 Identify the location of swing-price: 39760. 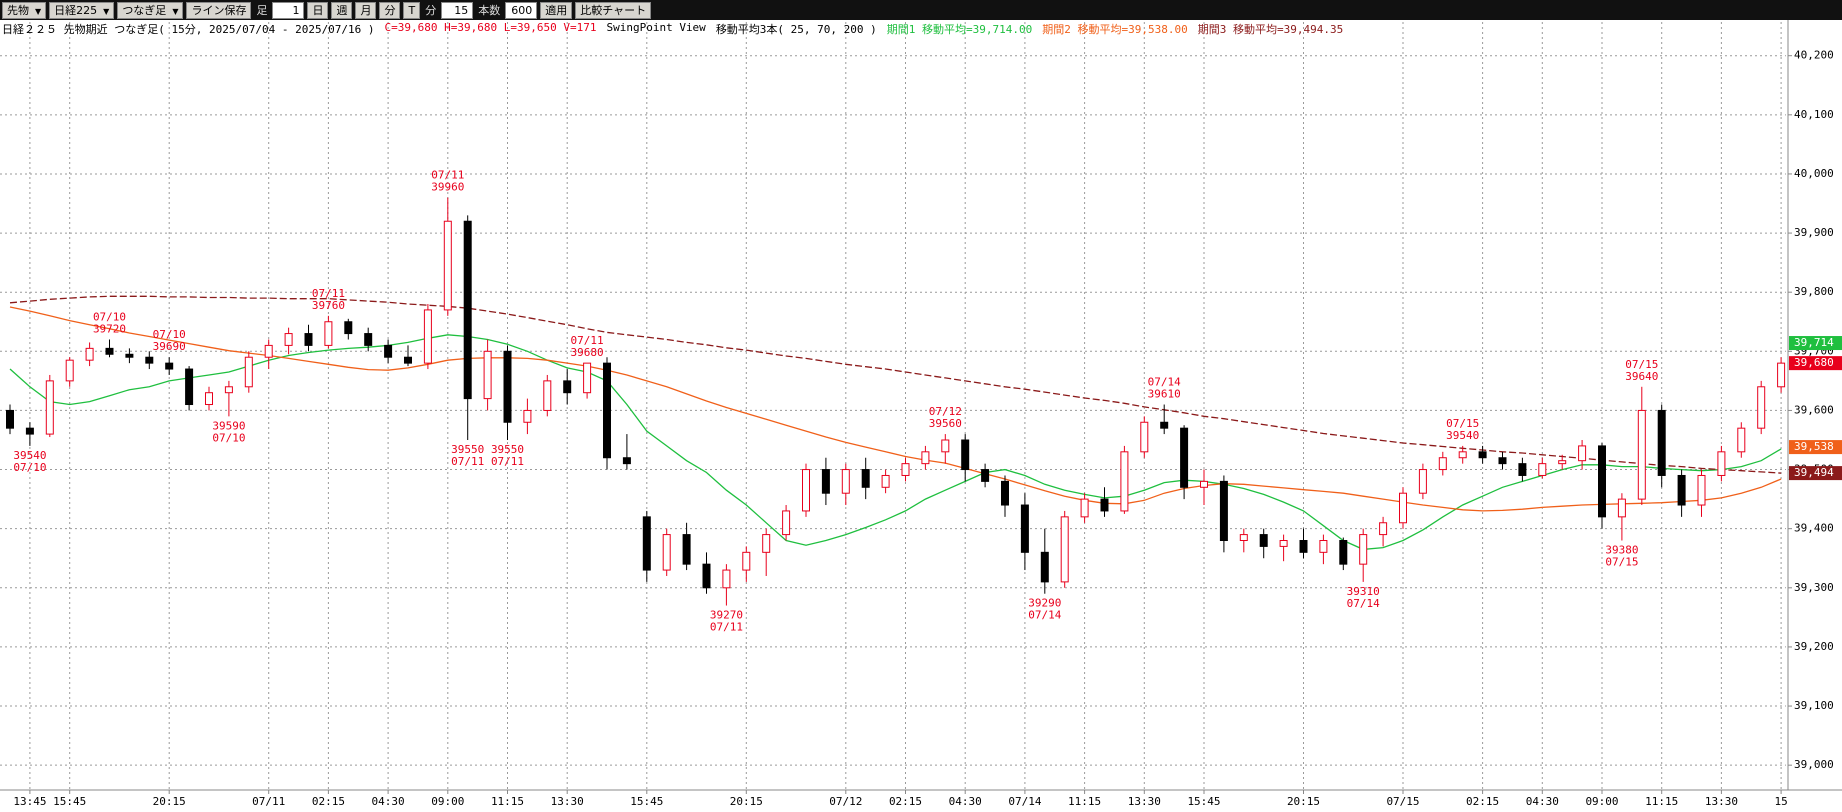
(328, 305).